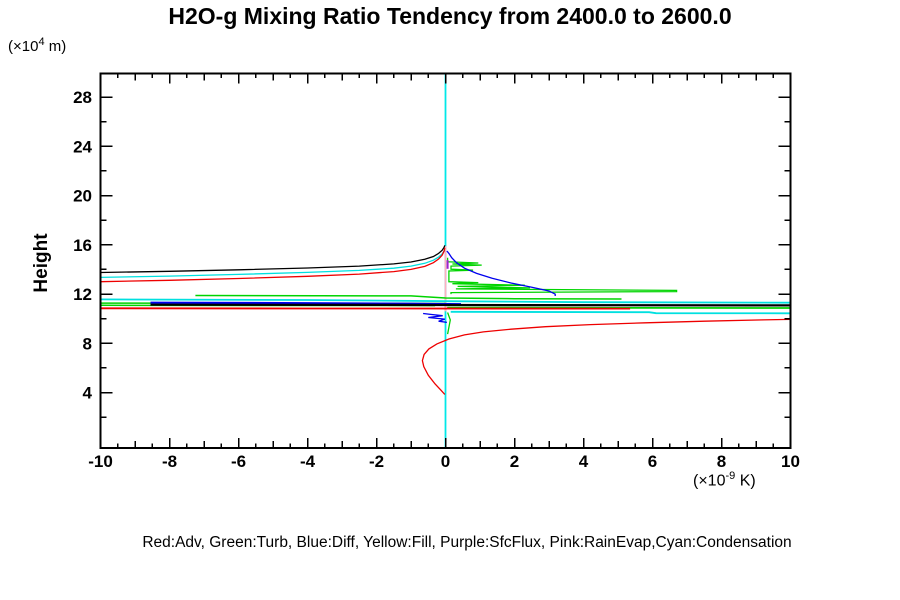 This screenshot has height=600, width=900. What do you see at coordinates (408, 297) in the screenshot?
I see `series-turb-mid-line` at bounding box center [408, 297].